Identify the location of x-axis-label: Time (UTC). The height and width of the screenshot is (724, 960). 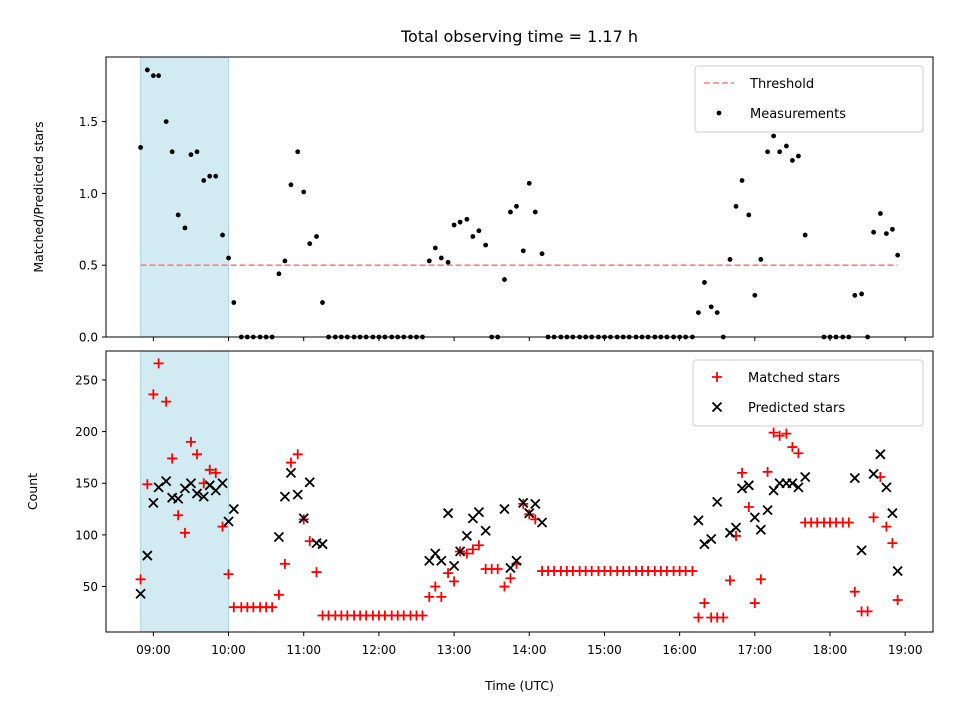
(519, 685).